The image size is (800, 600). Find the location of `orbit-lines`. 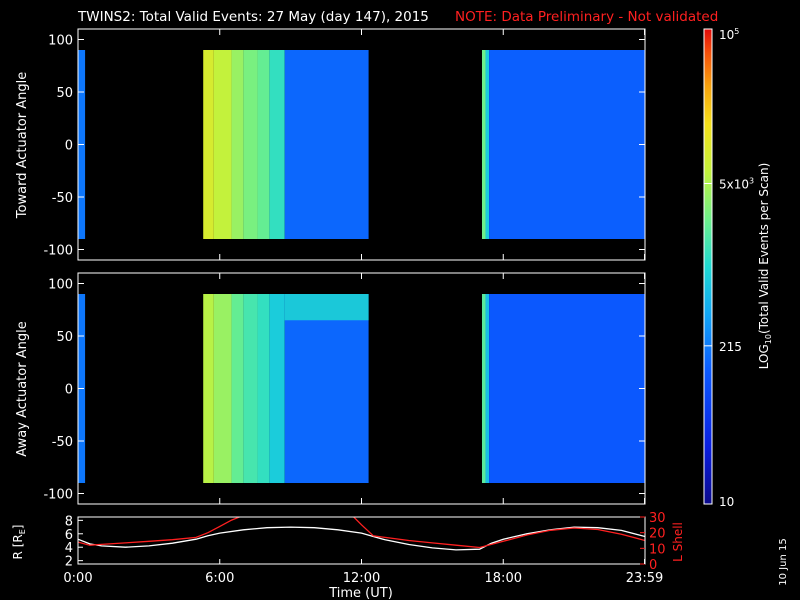

orbit-lines is located at coordinates (361, 534).